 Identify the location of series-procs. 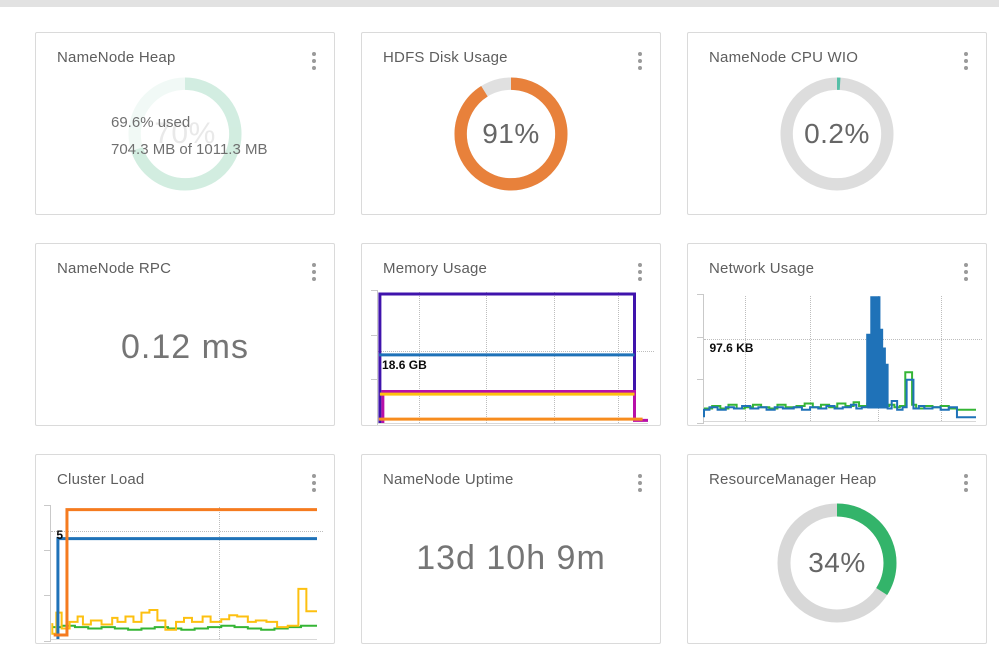
(185, 572).